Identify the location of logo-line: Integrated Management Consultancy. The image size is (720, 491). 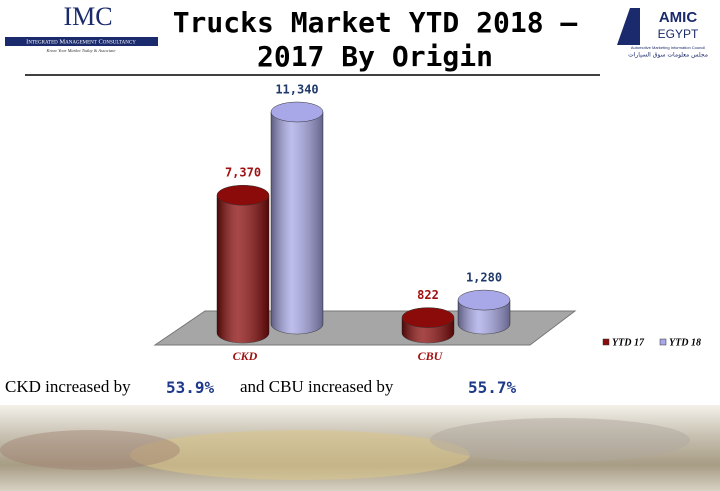
(81, 41).